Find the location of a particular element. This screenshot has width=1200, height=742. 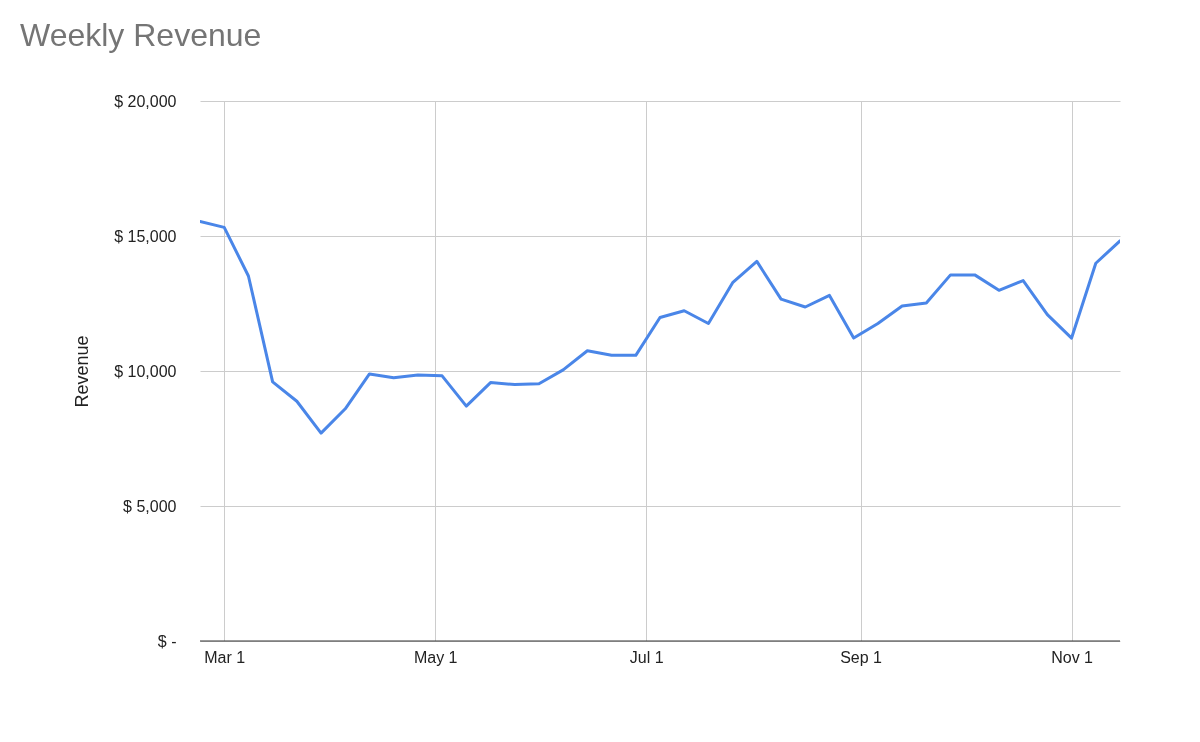

x-tick-label: May 1 is located at coordinates (435, 657).